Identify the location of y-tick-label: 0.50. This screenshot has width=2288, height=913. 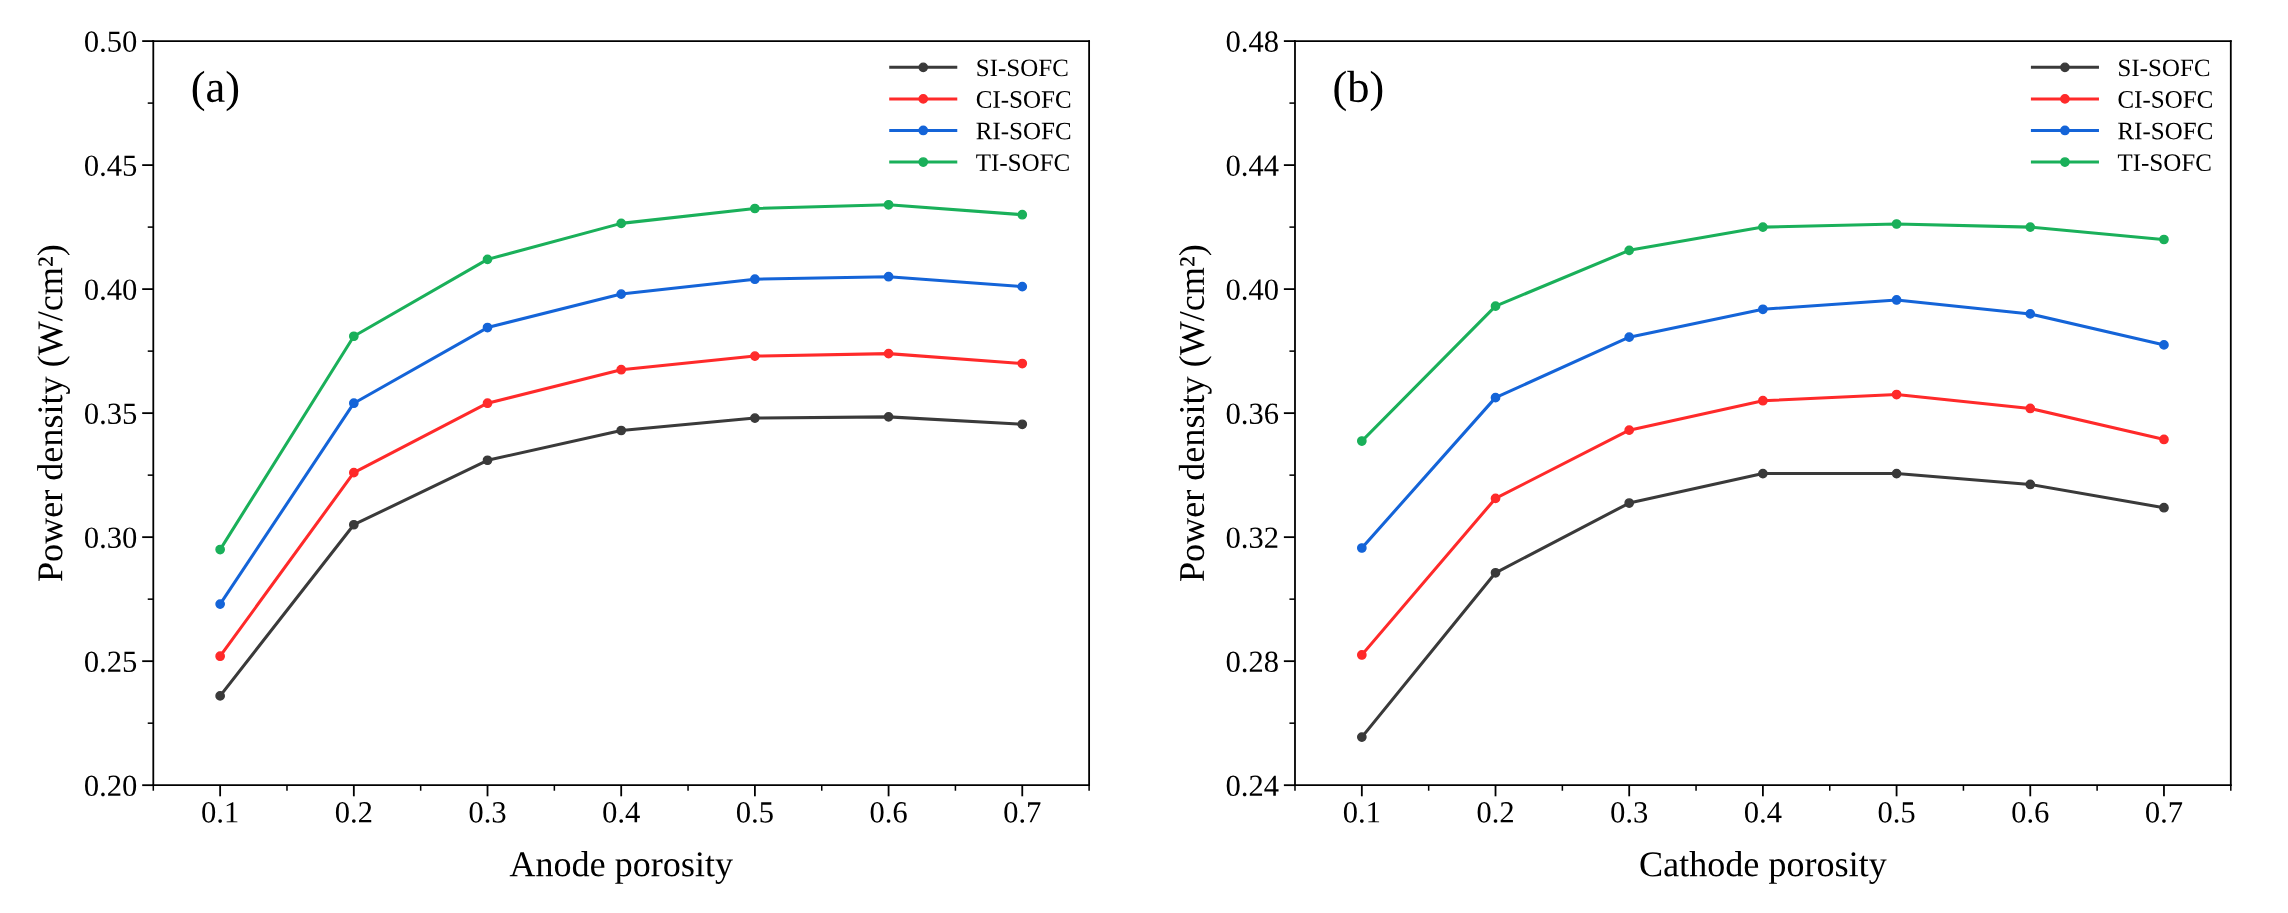
(111, 42).